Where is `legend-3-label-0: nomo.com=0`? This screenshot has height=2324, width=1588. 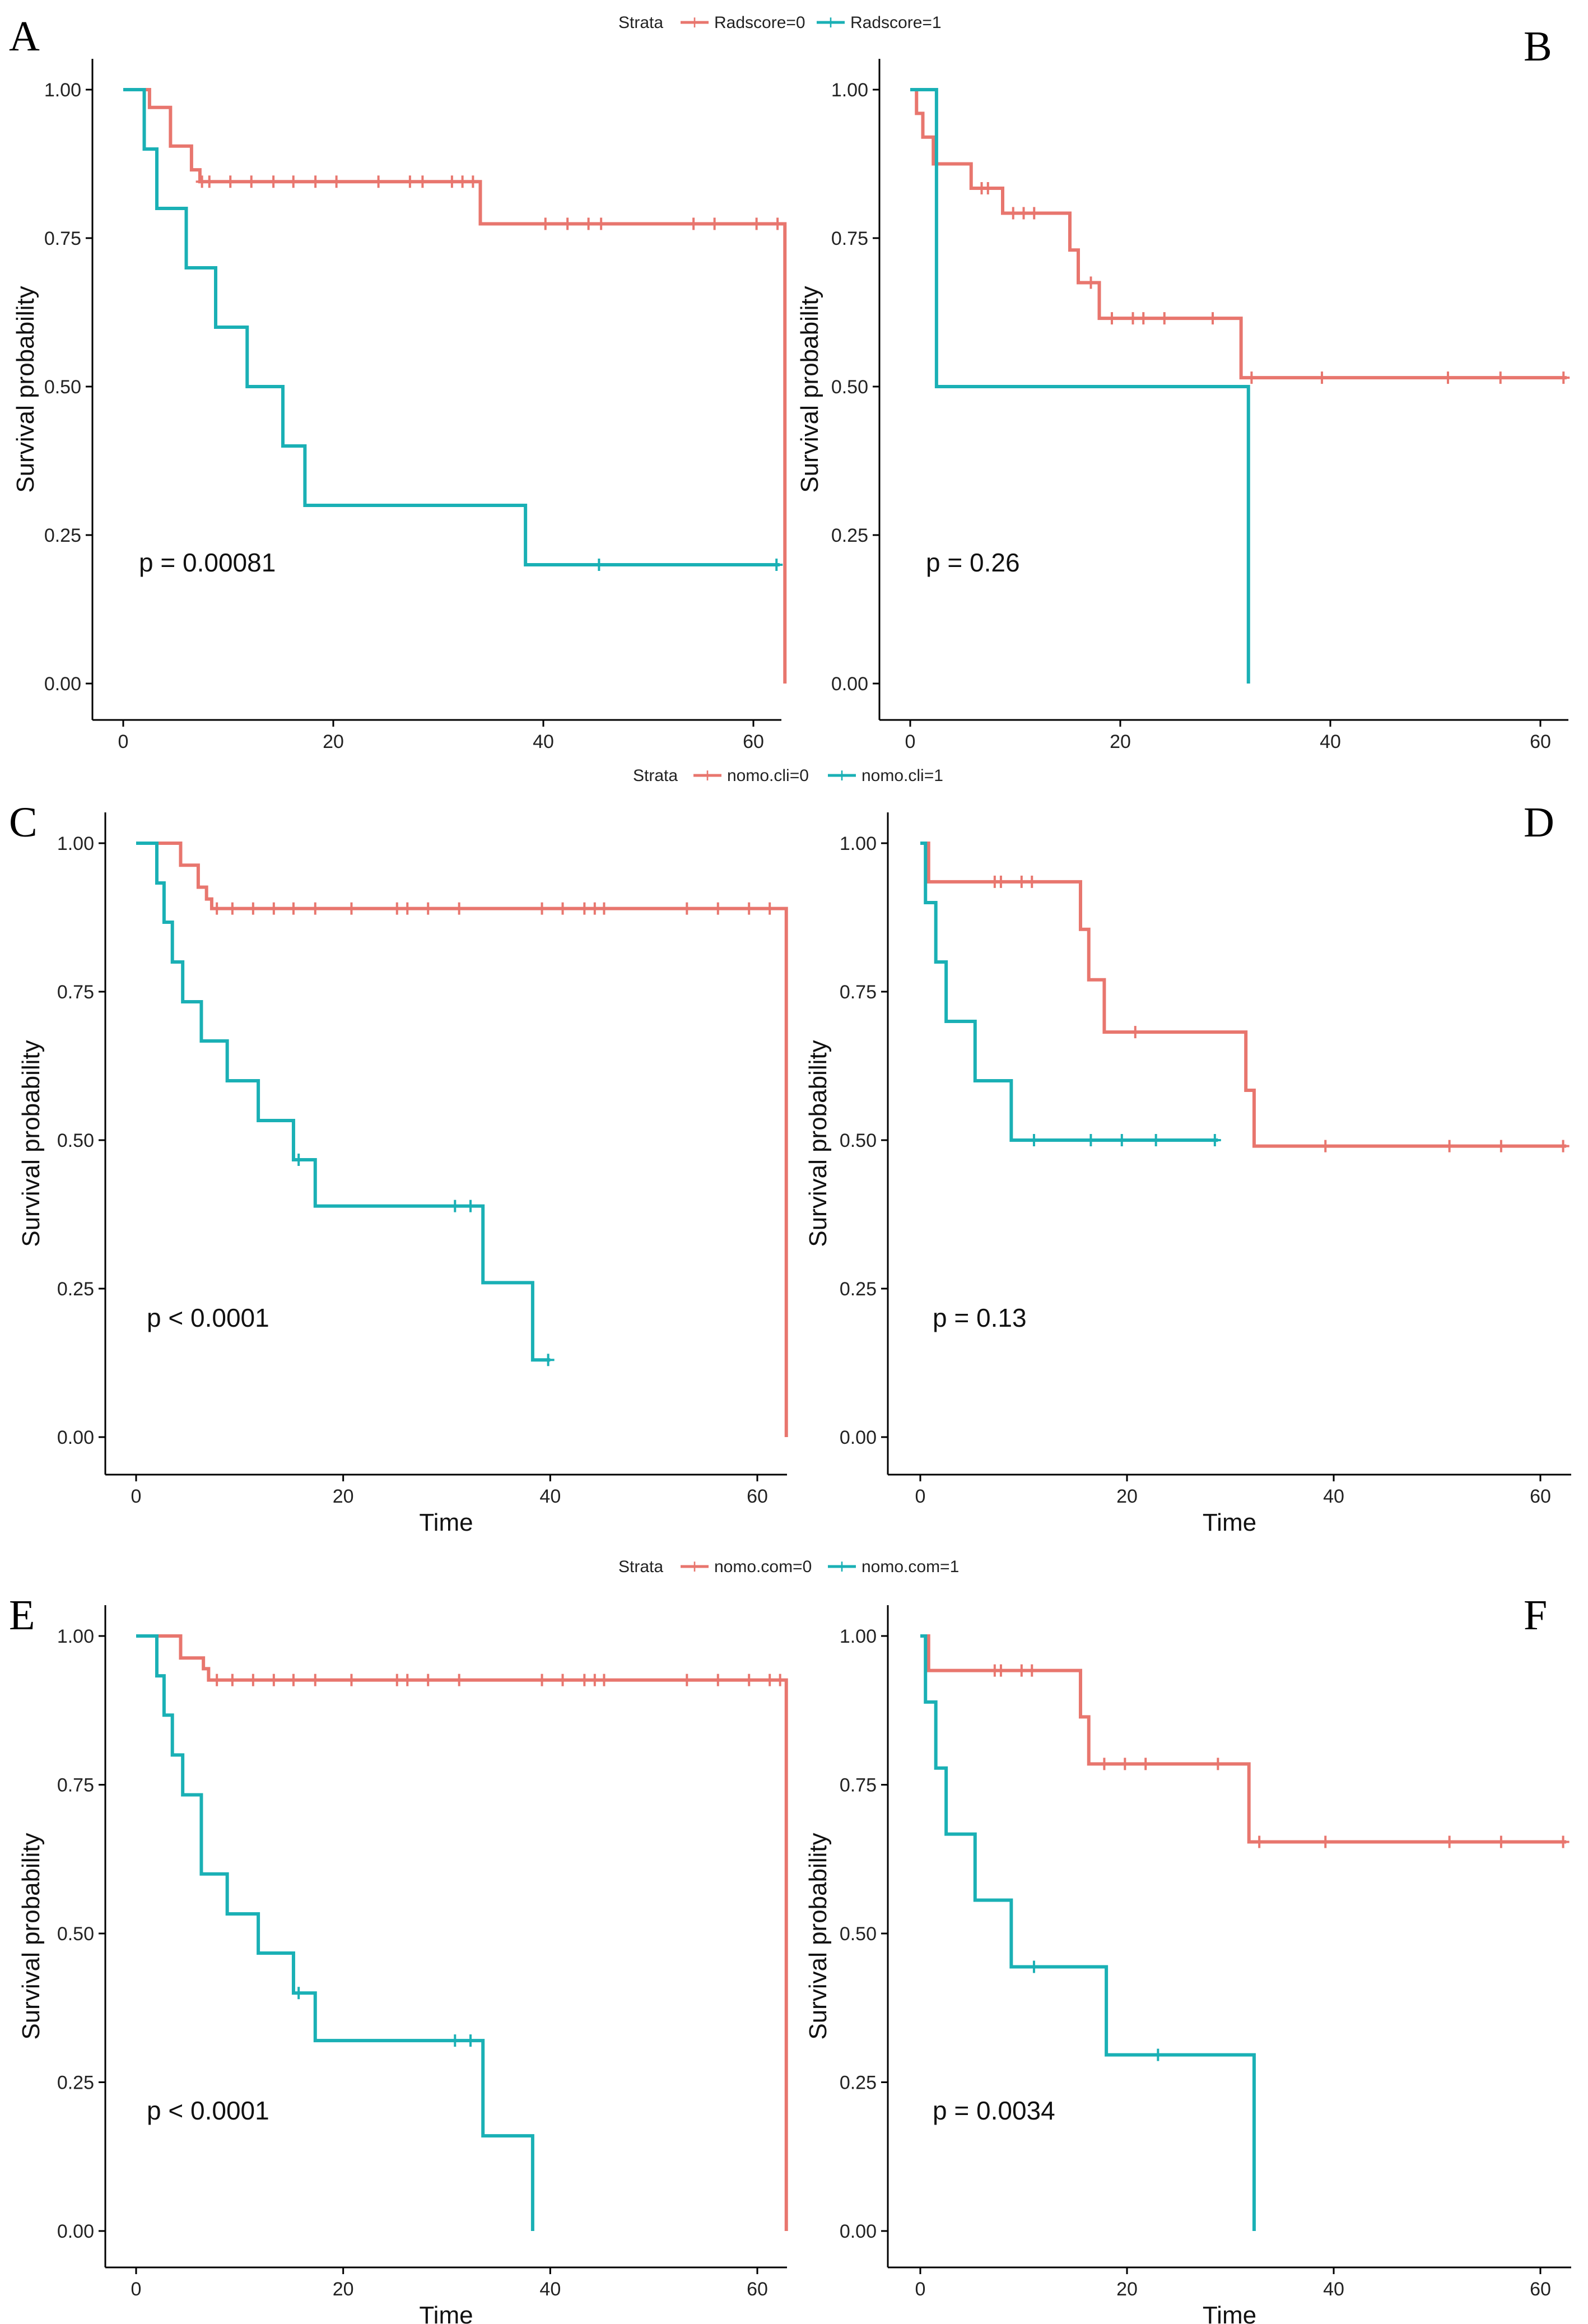 legend-3-label-0: nomo.com=0 is located at coordinates (763, 1567).